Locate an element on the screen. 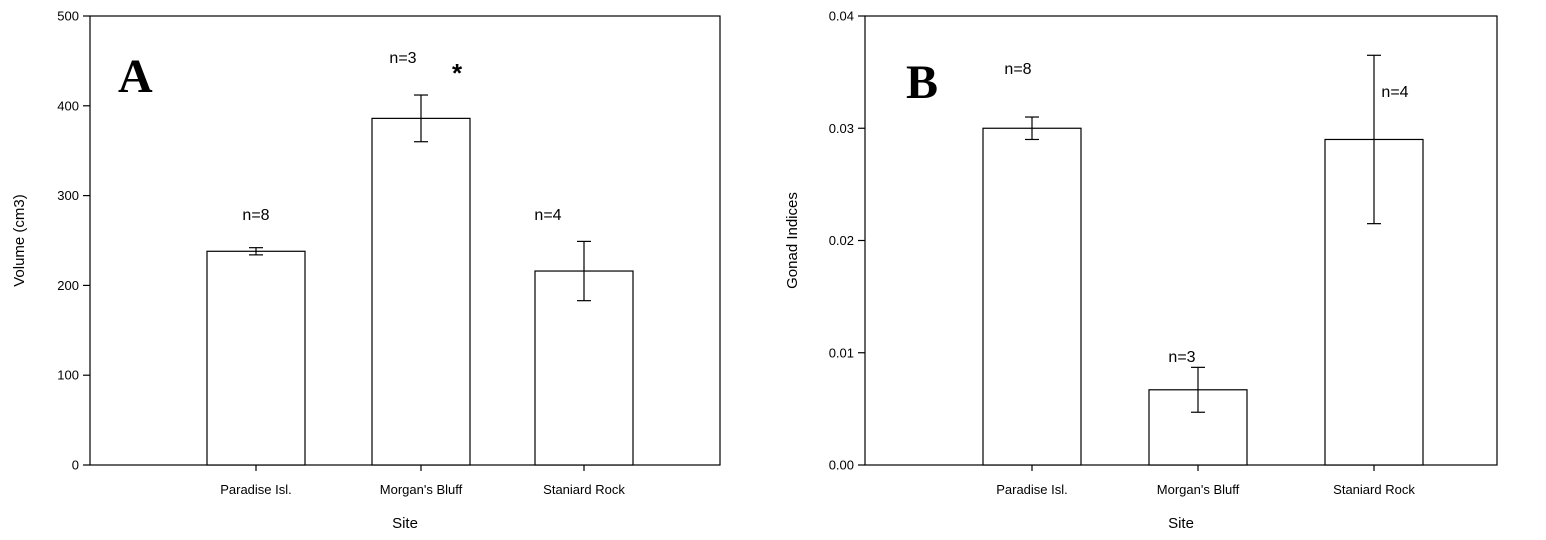 The height and width of the screenshot is (540, 1546). y-tick-label: 0.03 is located at coordinates (841, 128).